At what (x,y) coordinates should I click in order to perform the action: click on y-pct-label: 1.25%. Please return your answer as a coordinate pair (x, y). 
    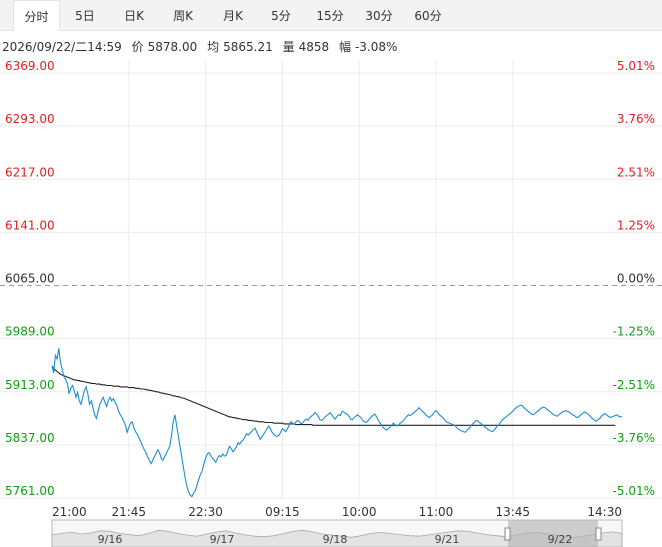
    Looking at the image, I should click on (636, 225).